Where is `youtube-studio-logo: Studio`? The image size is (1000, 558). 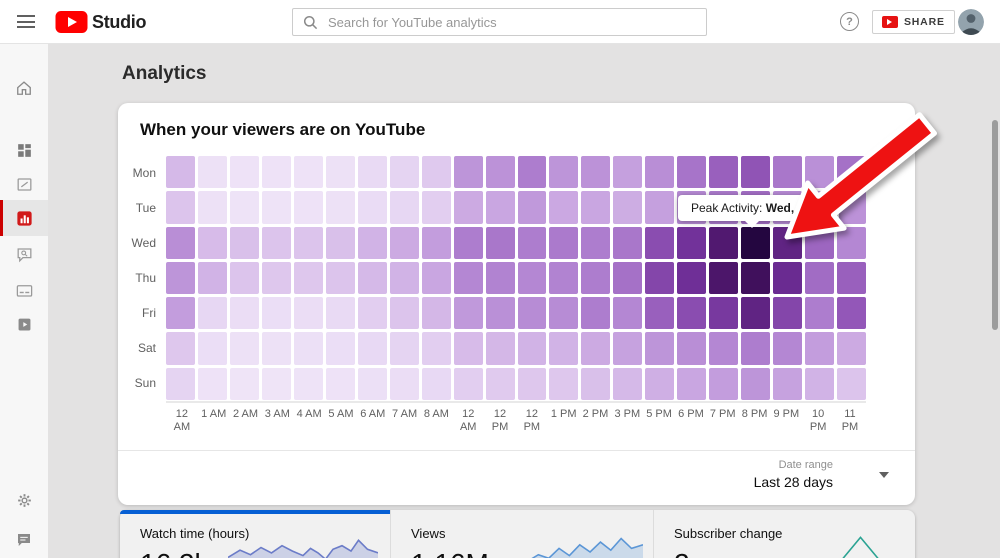 youtube-studio-logo: Studio is located at coordinates (100, 22).